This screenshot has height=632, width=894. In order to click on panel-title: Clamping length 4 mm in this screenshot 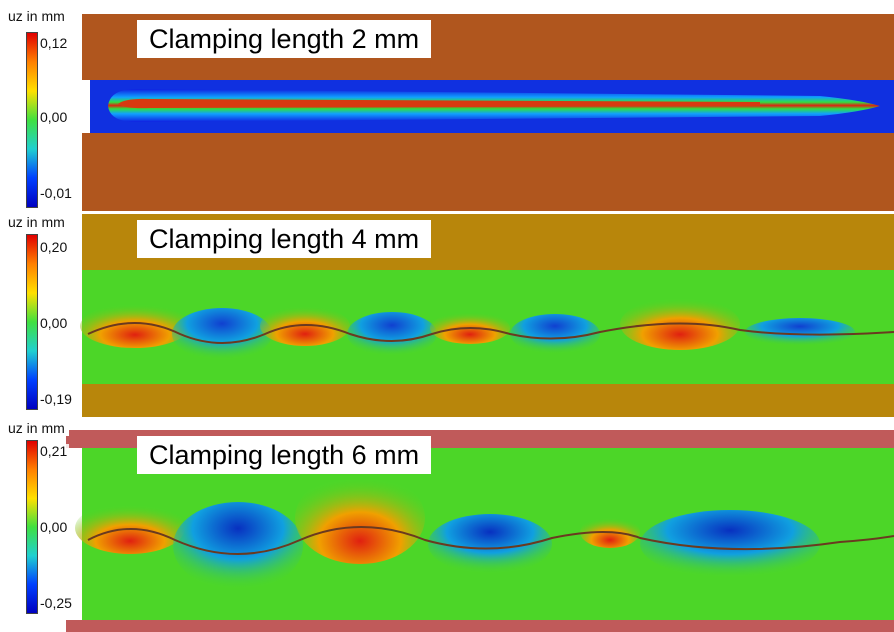, I will do `click(284, 239)`.